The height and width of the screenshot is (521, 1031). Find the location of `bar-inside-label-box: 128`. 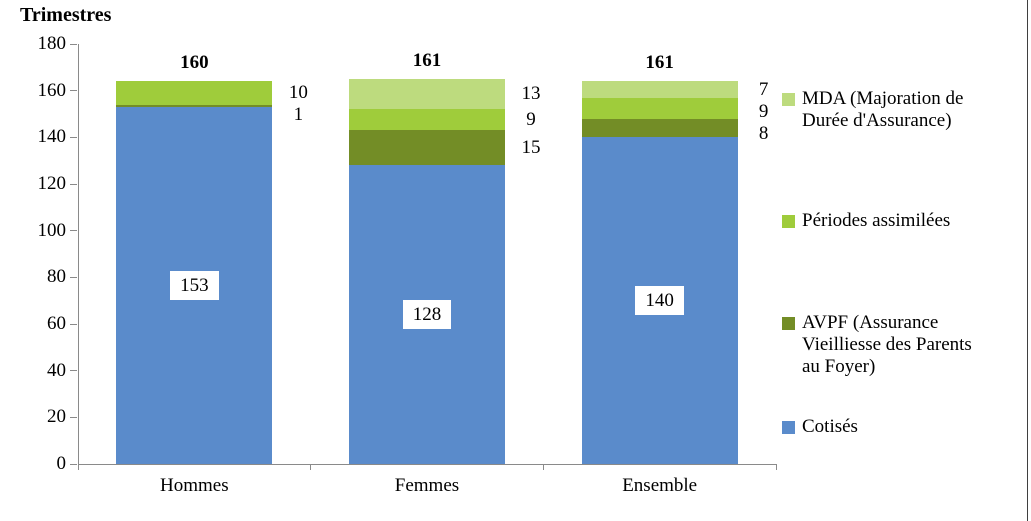

bar-inside-label-box: 128 is located at coordinates (427, 314).